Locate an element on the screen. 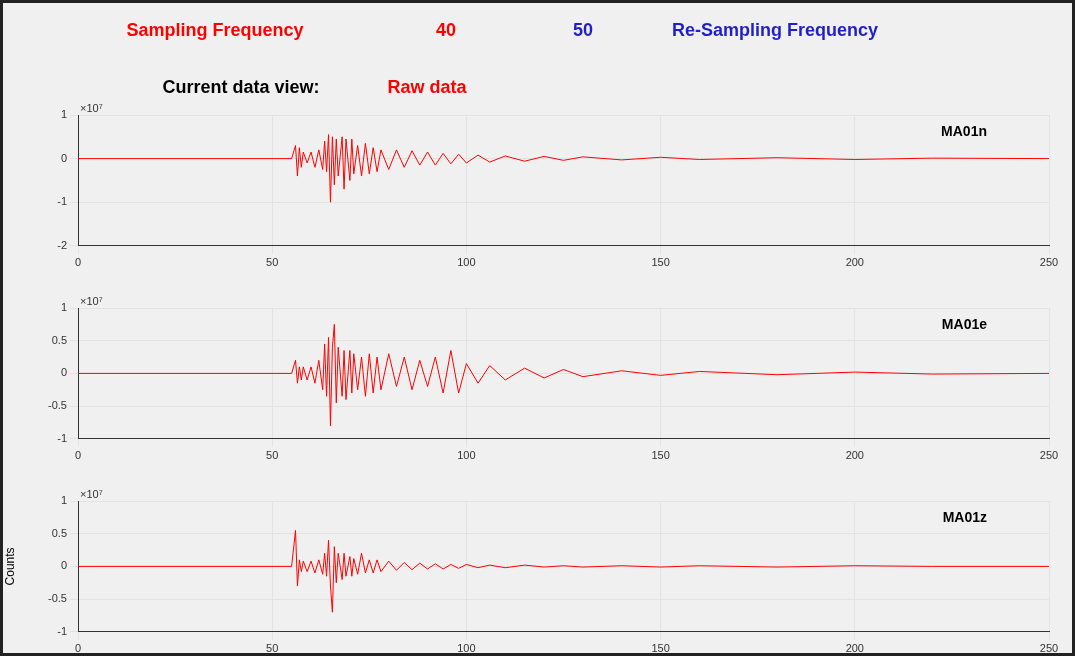 This screenshot has width=1075, height=656. text: Raw data is located at coordinates (427, 87).